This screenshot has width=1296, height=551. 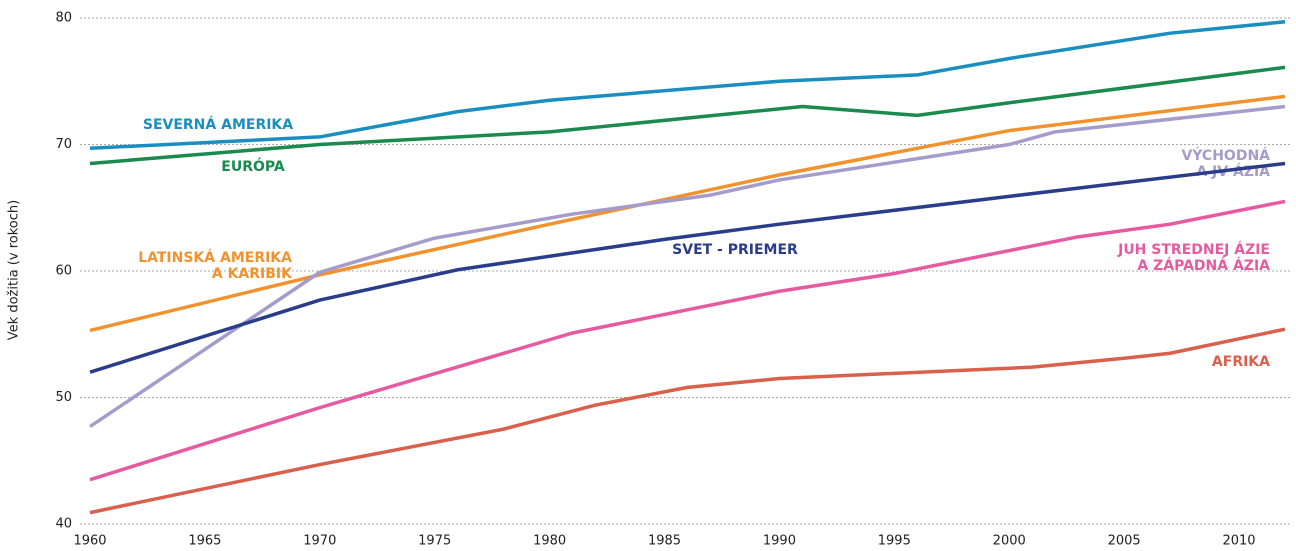 I want to click on series-label: VÝCHODNÁ, so click(x=1225, y=155).